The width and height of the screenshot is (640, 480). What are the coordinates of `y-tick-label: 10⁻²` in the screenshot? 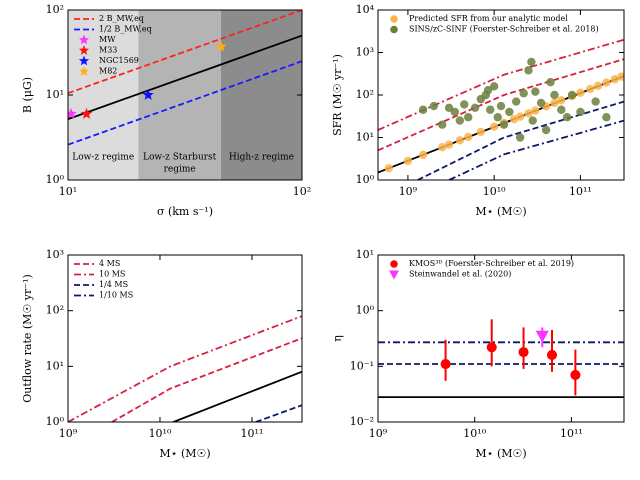 It's located at (362, 421).